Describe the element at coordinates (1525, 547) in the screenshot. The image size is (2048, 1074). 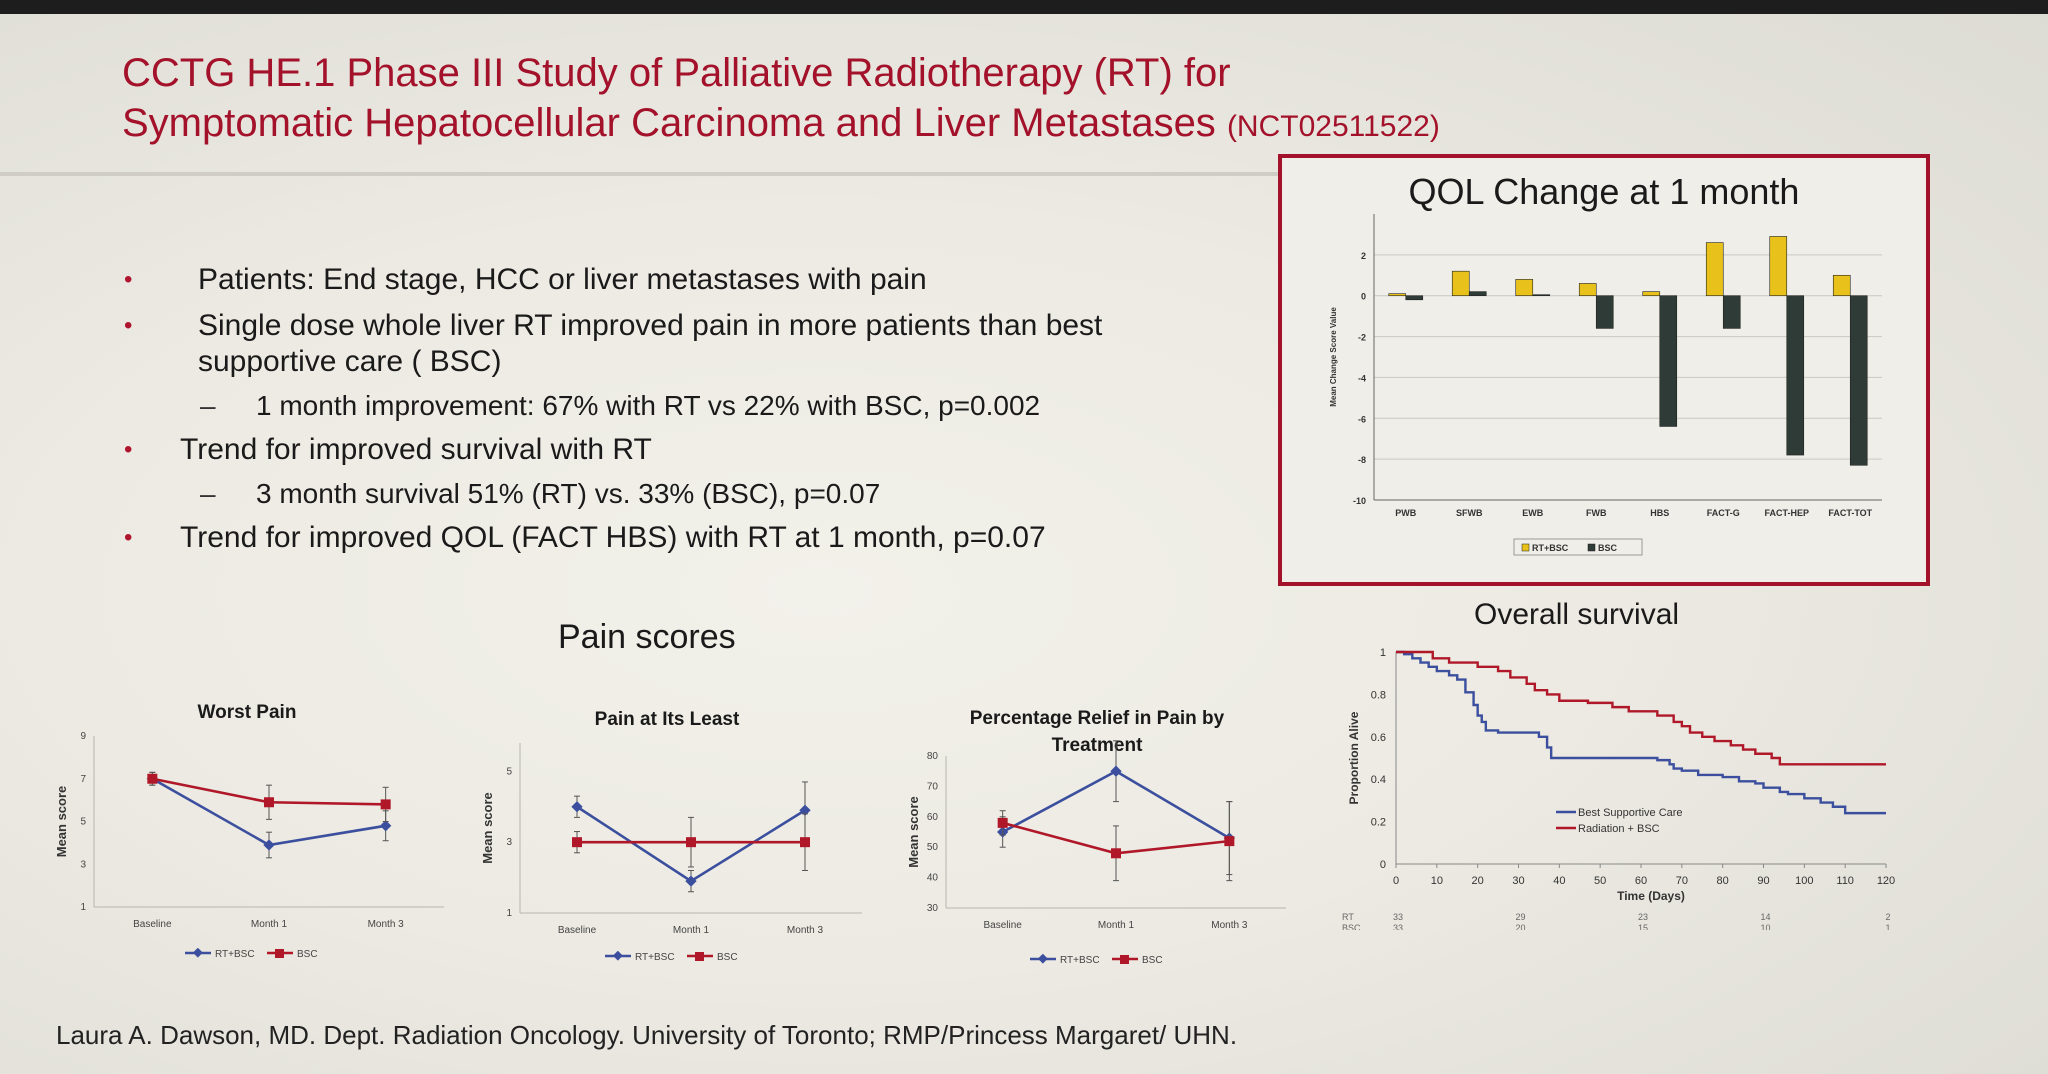
I see `qol-legend-swatch` at that location.